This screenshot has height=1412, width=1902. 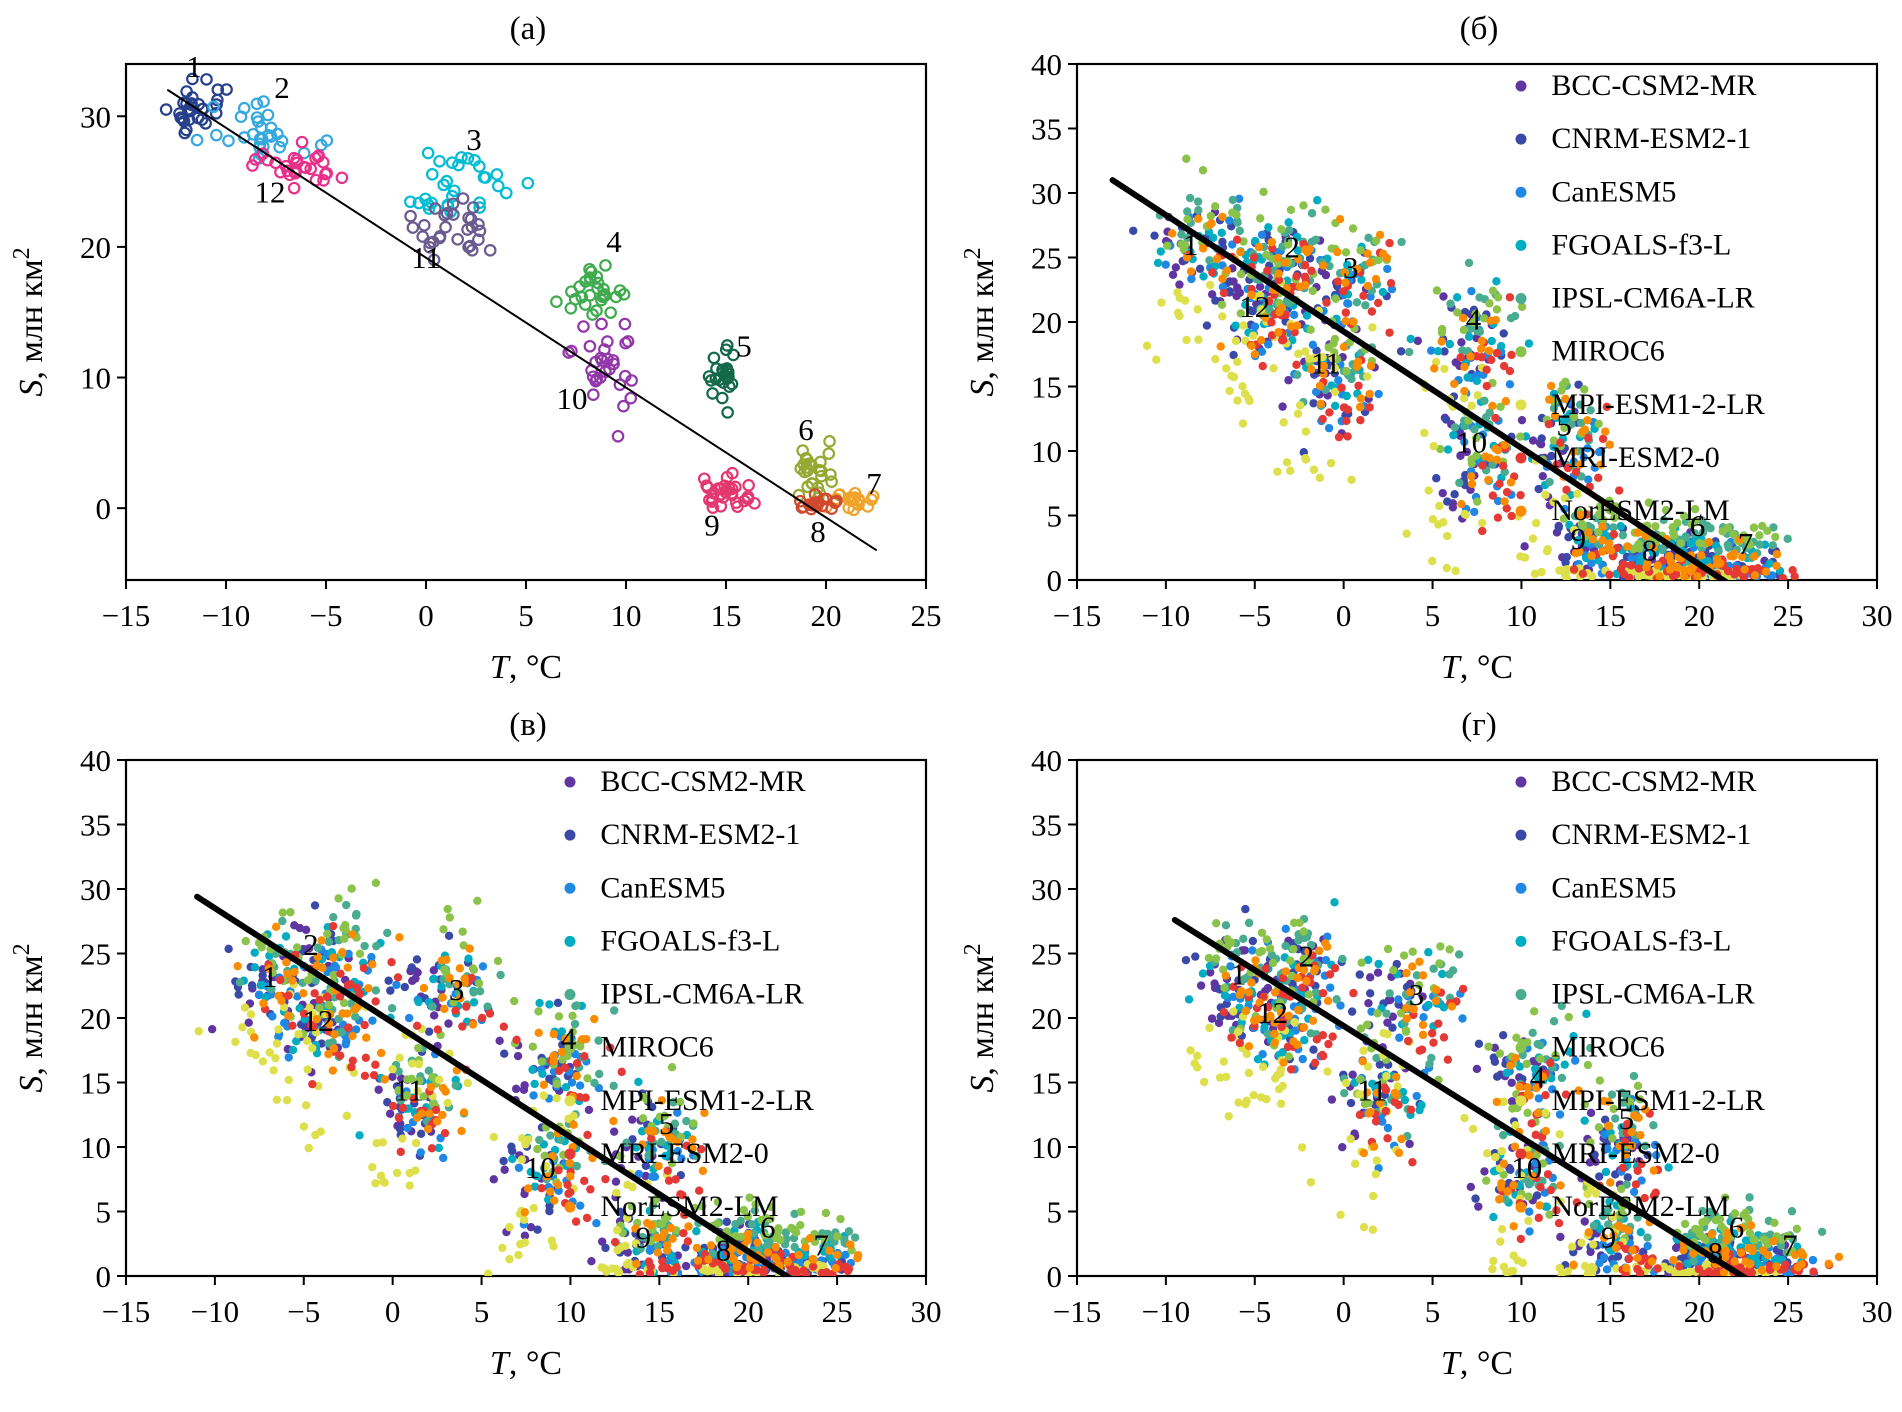 I want to click on panel-g-title: (г), so click(x=1479, y=725).